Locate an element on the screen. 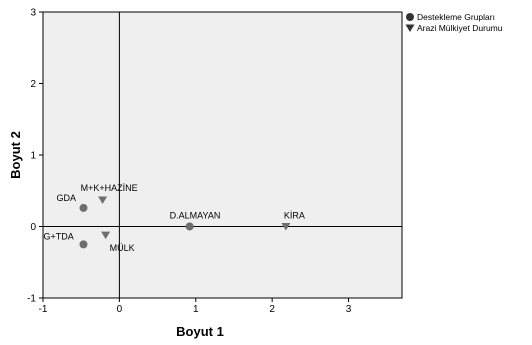 The height and width of the screenshot is (345, 532). point-label: GDA is located at coordinates (66, 198).